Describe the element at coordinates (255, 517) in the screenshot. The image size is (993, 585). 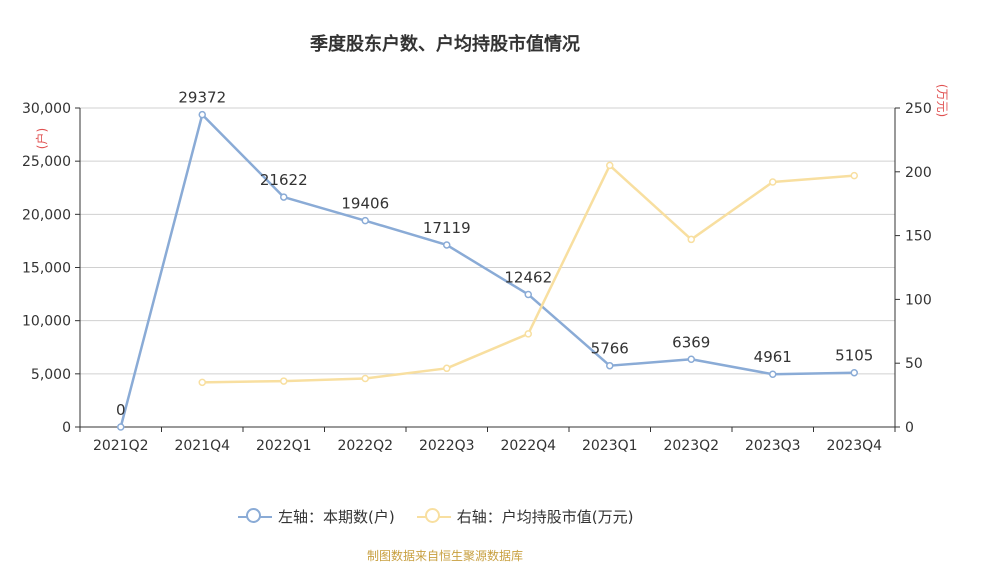
I see `legend-marker-left` at that location.